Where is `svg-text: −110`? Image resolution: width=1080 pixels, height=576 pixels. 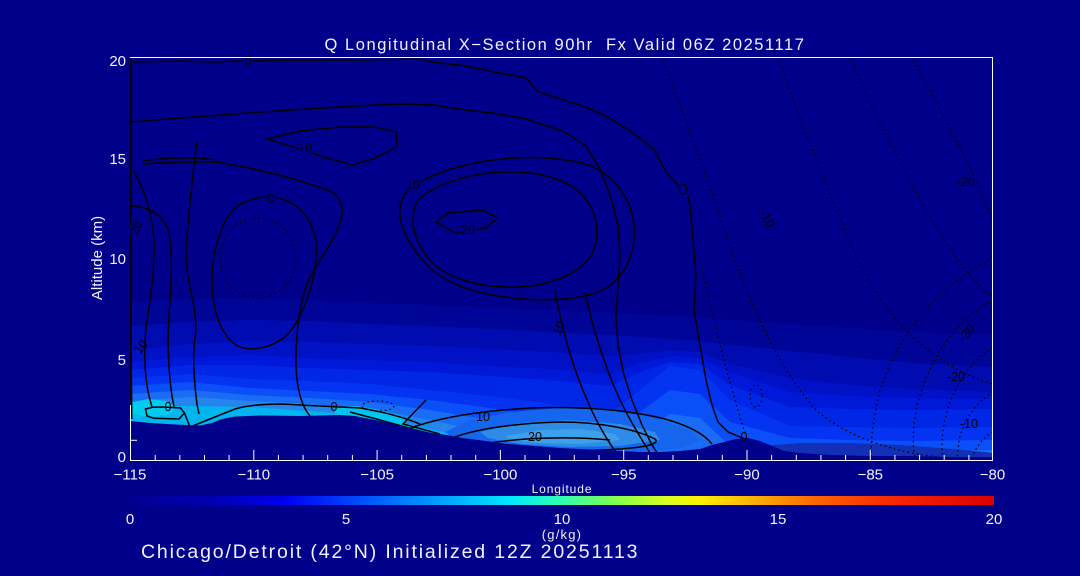 svg-text: −110 is located at coordinates (253, 475).